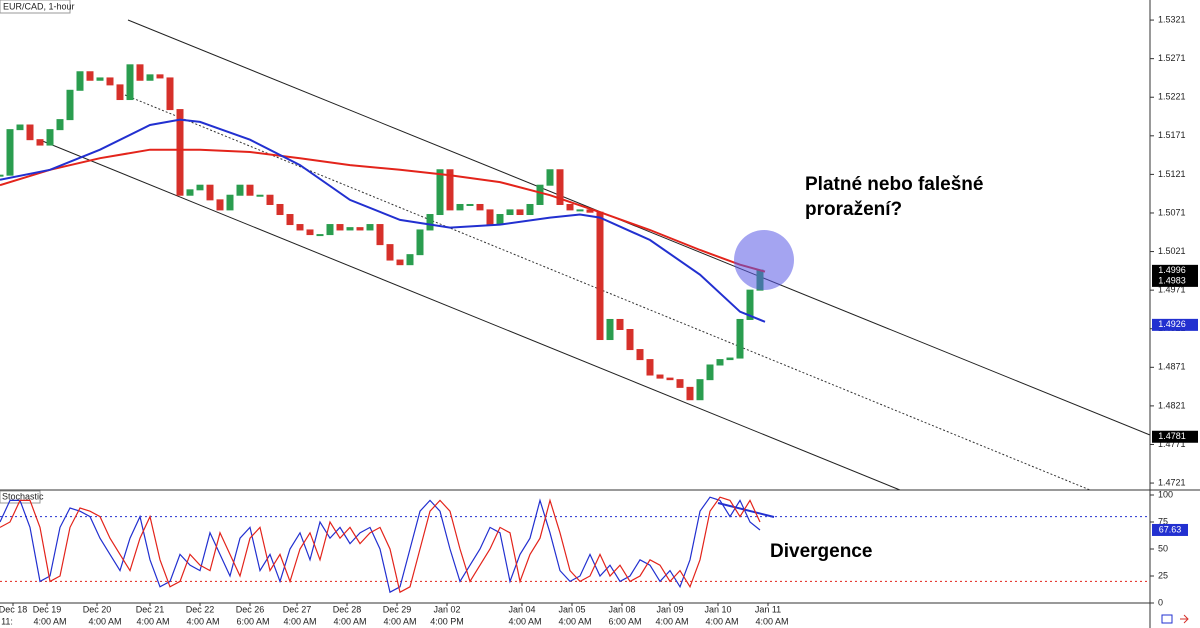 The image size is (1200, 628). What do you see at coordinates (7, 621) in the screenshot?
I see `x-tick-label: 11:` at bounding box center [7, 621].